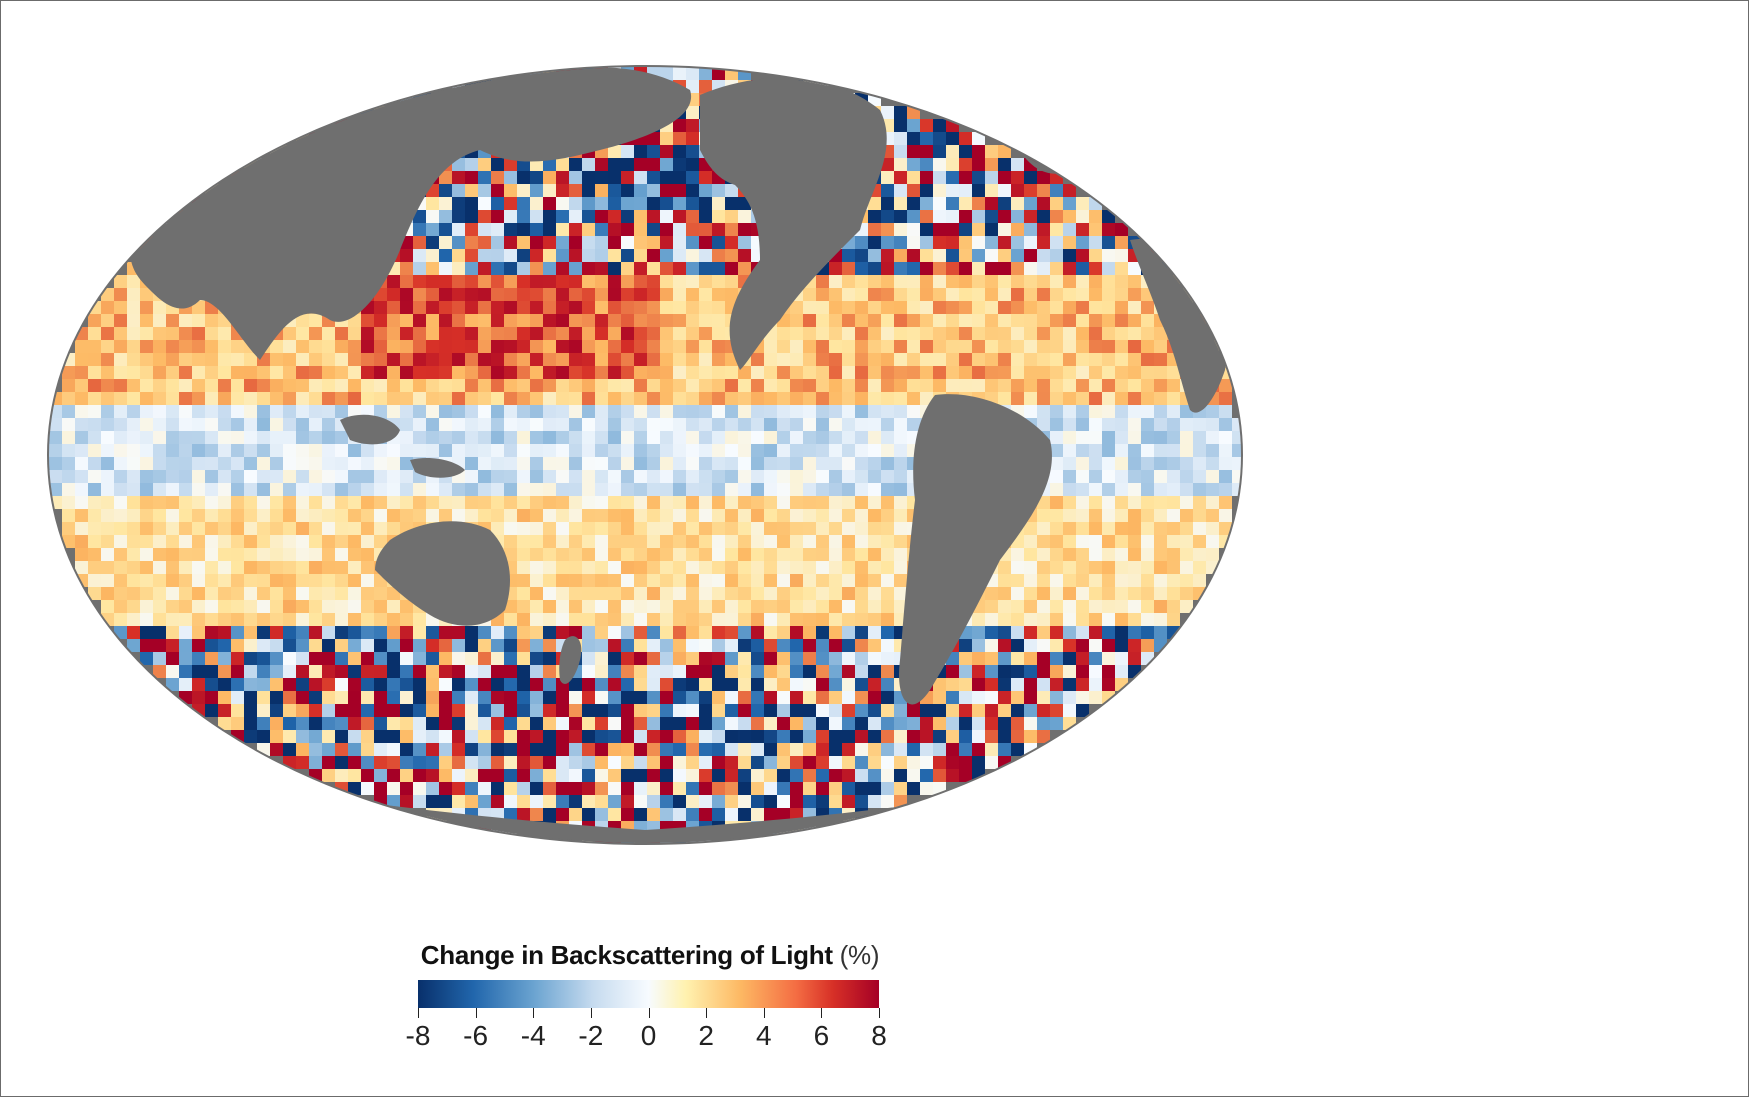 Image resolution: width=1749 pixels, height=1097 pixels. I want to click on legend-unit: (%), so click(859, 955).